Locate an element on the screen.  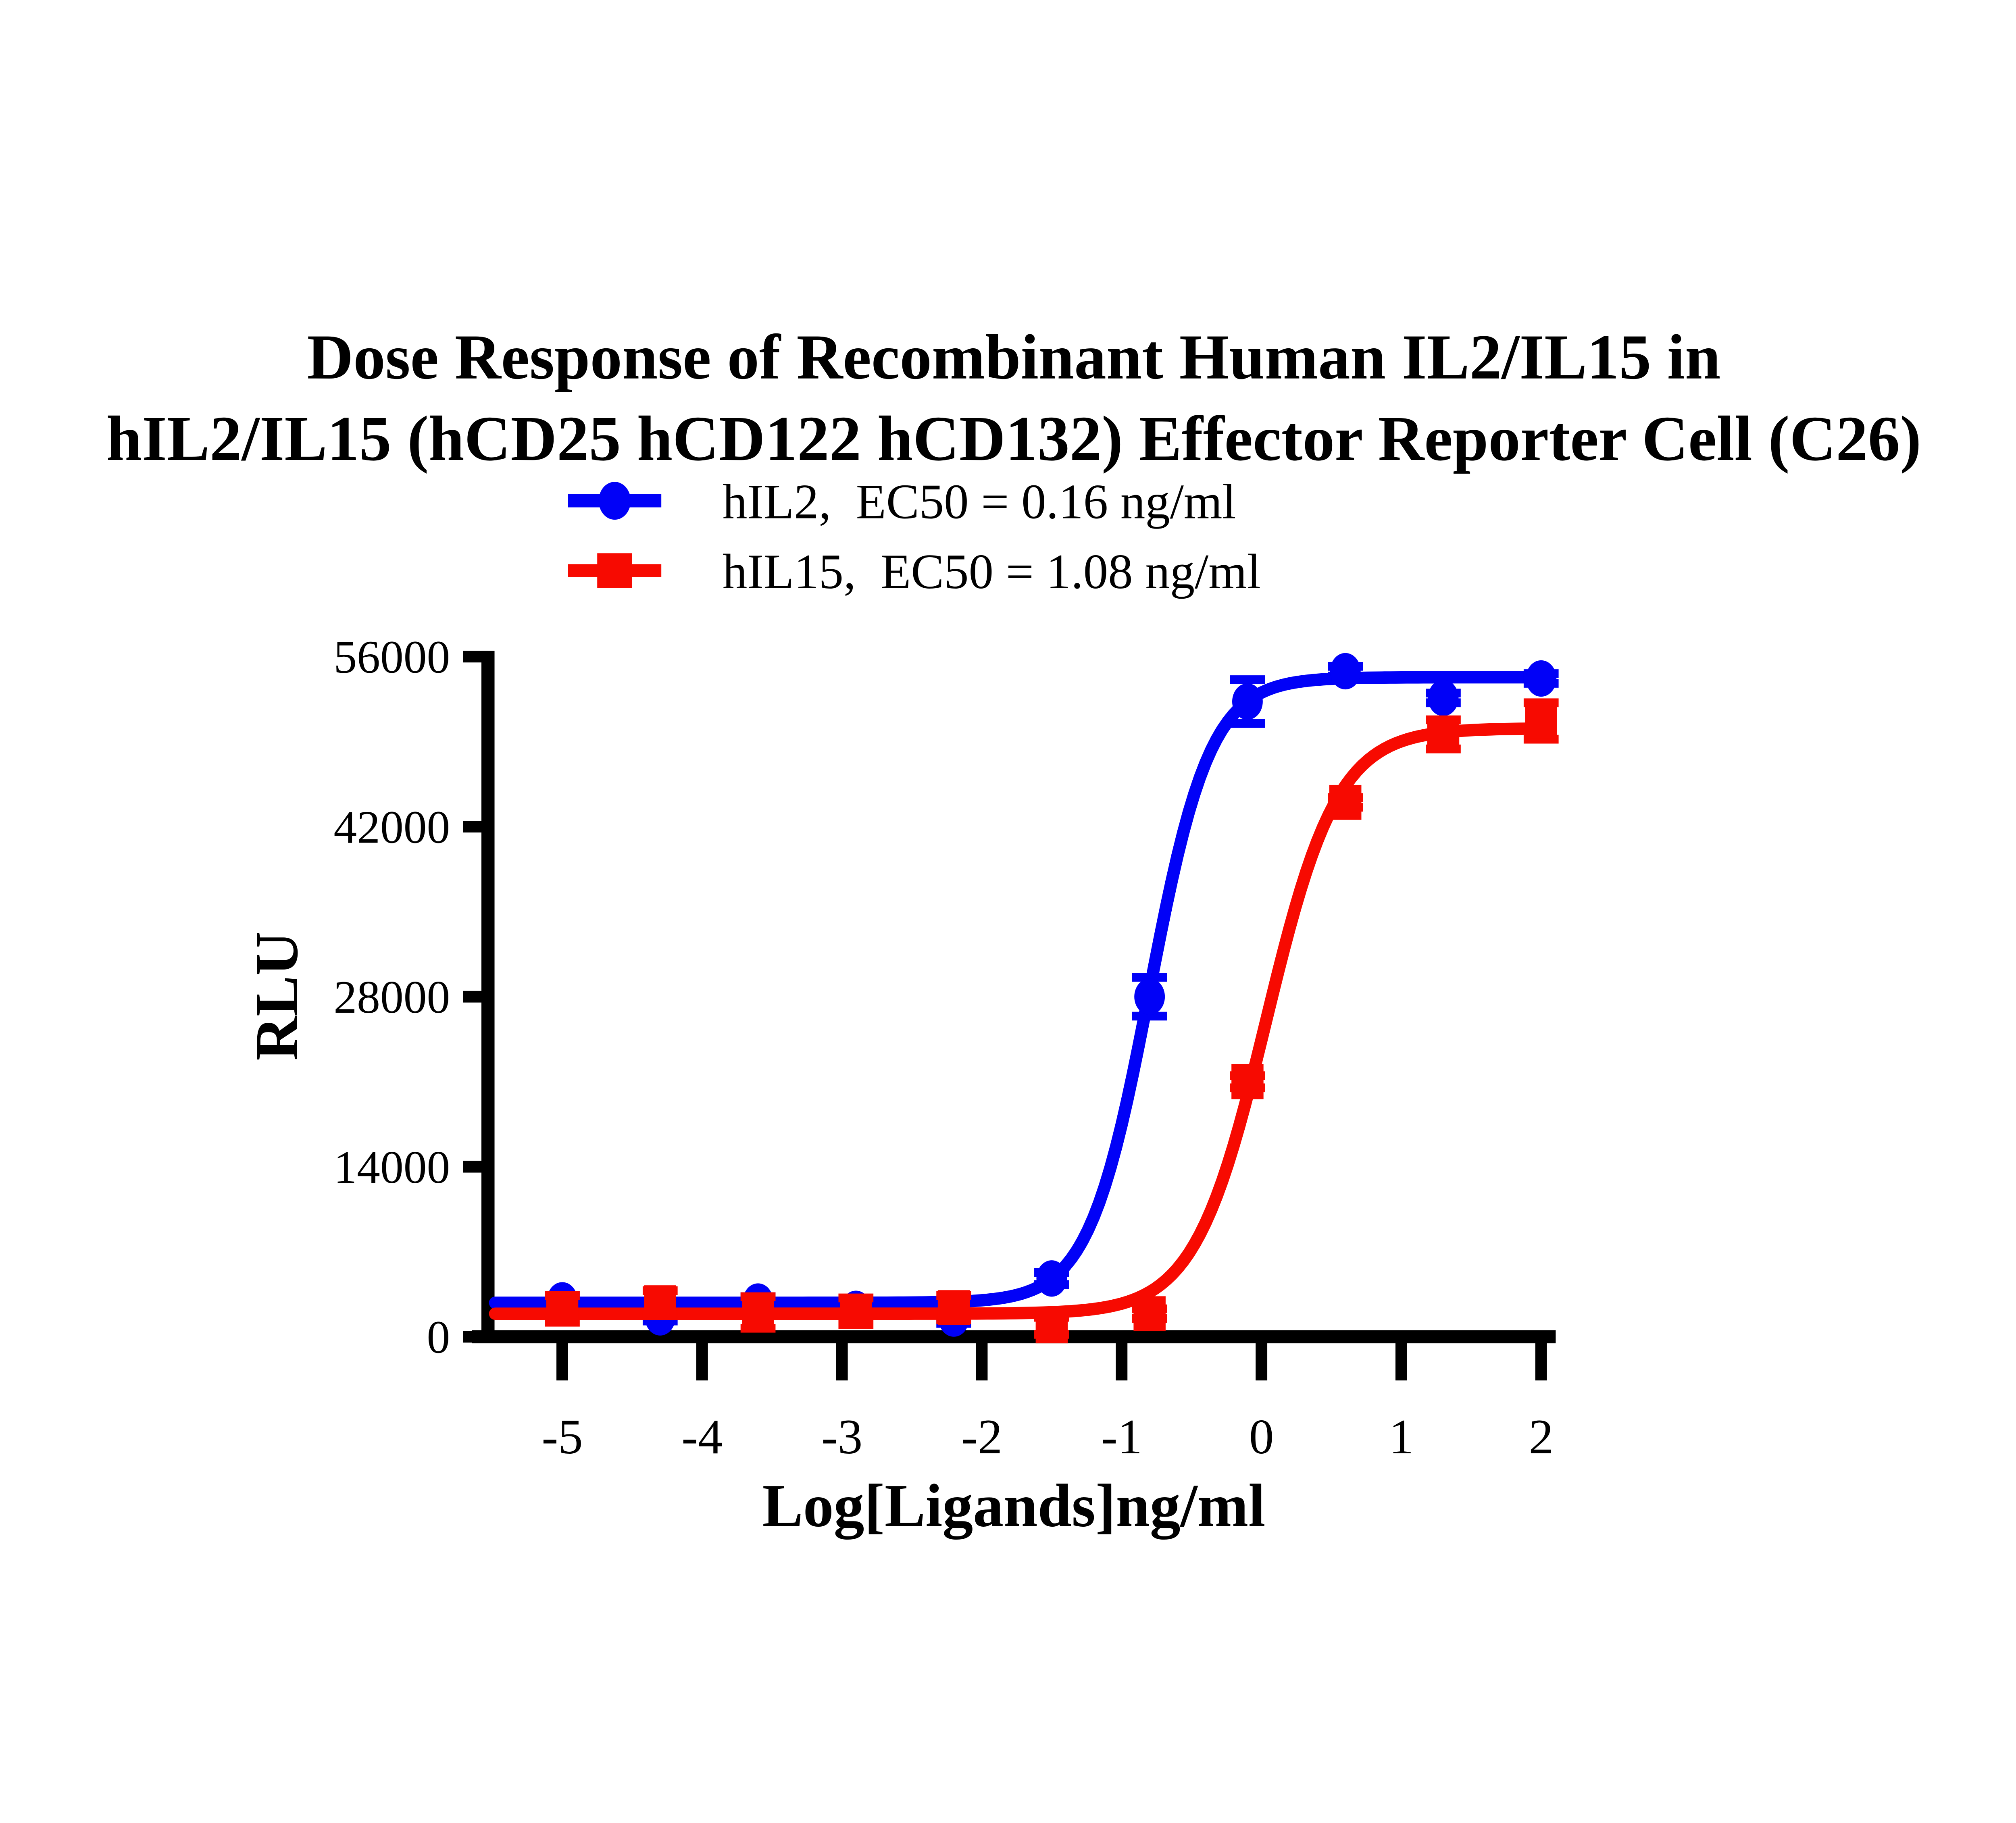
legend-label-hIL15: hIL15, EC50 = 1.08 ng/ml is located at coordinates (992, 571).